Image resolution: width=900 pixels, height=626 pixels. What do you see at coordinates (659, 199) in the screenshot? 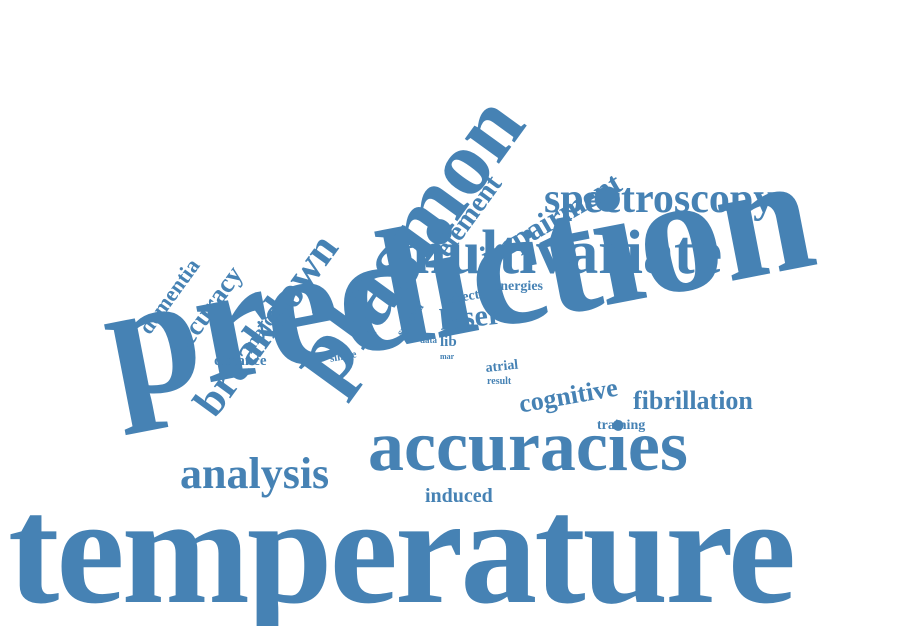
I see `word-spectroscopy: spectroscopy` at bounding box center [659, 199].